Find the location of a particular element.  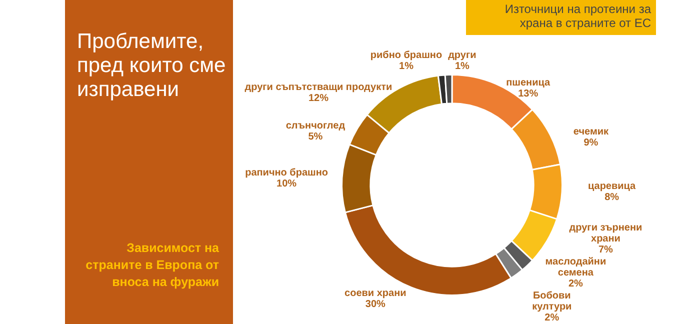

text: Източници на протеини за храна в страните от ЕС is located at coordinates (561, 17).